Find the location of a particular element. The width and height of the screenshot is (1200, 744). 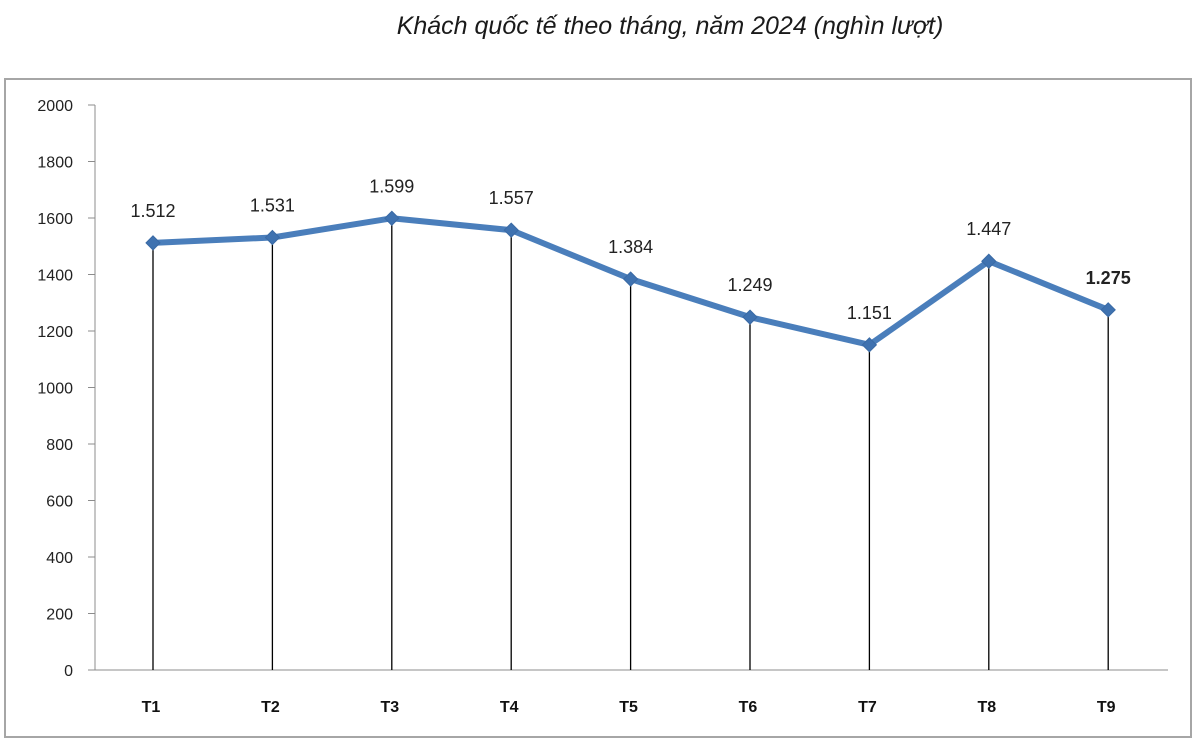

x-tick-label: T3 is located at coordinates (389, 707).